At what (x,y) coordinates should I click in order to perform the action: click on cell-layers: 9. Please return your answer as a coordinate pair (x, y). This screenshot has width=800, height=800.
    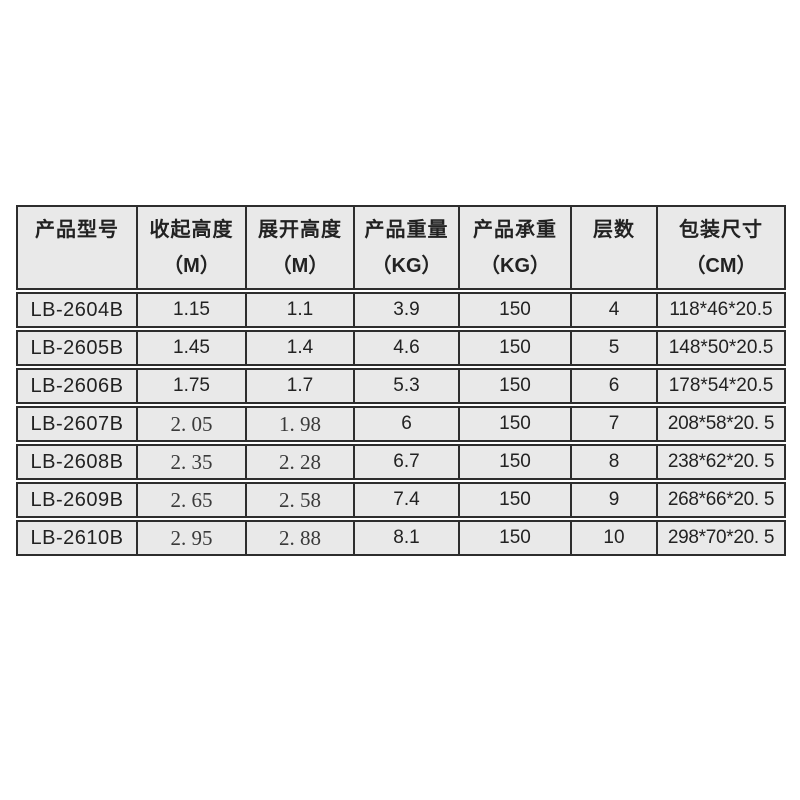
    Looking at the image, I should click on (615, 500).